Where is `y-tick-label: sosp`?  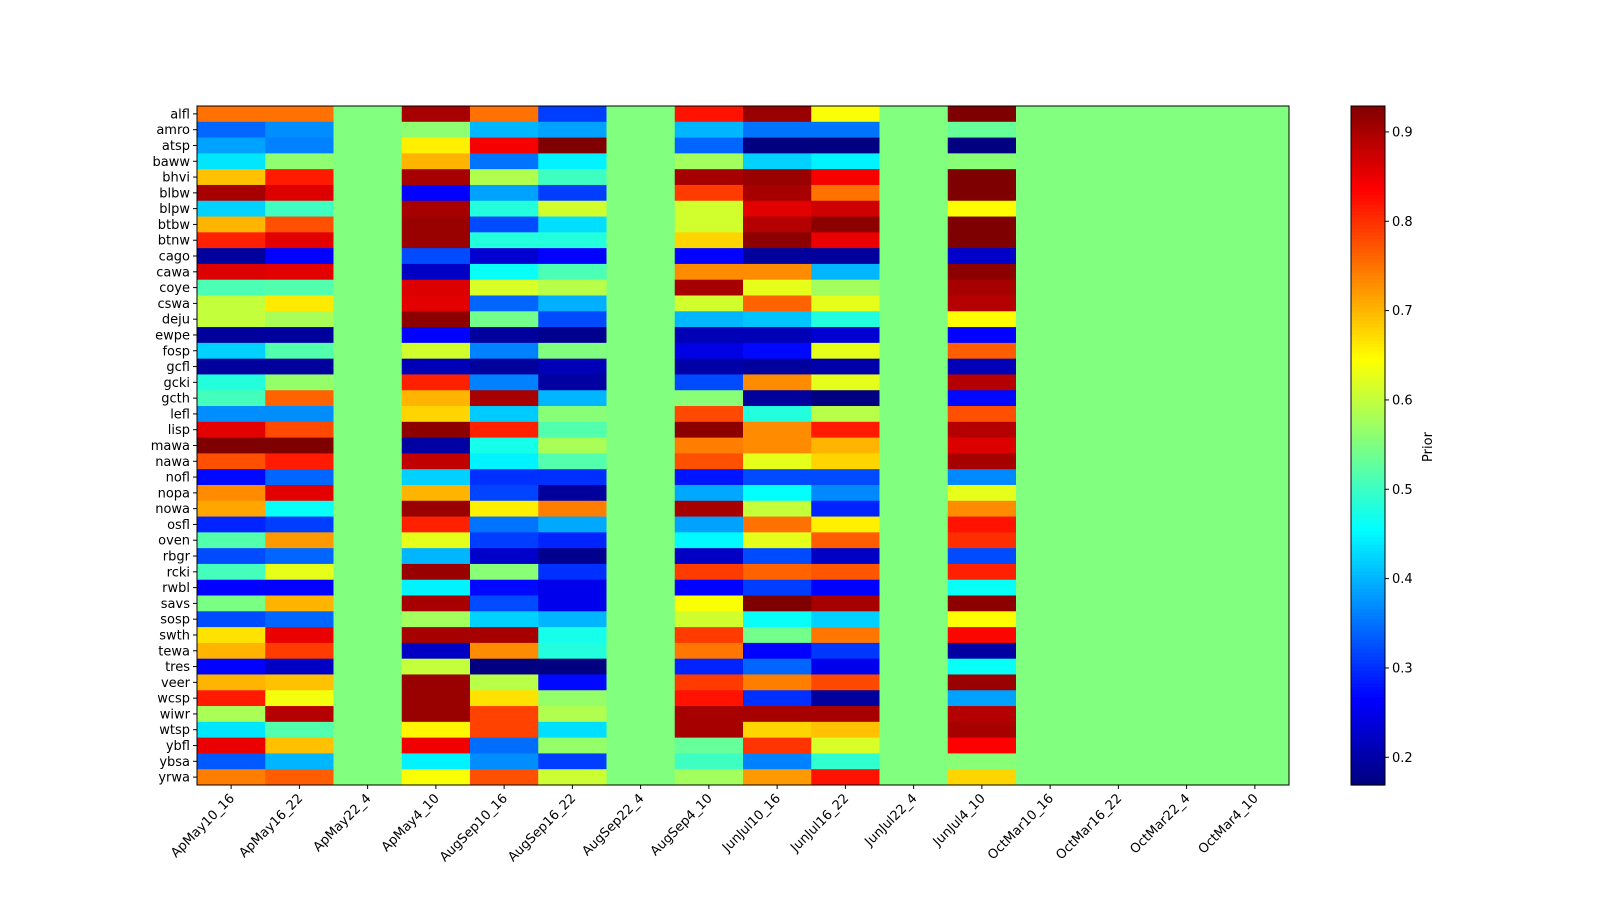
y-tick-label: sosp is located at coordinates (175, 620).